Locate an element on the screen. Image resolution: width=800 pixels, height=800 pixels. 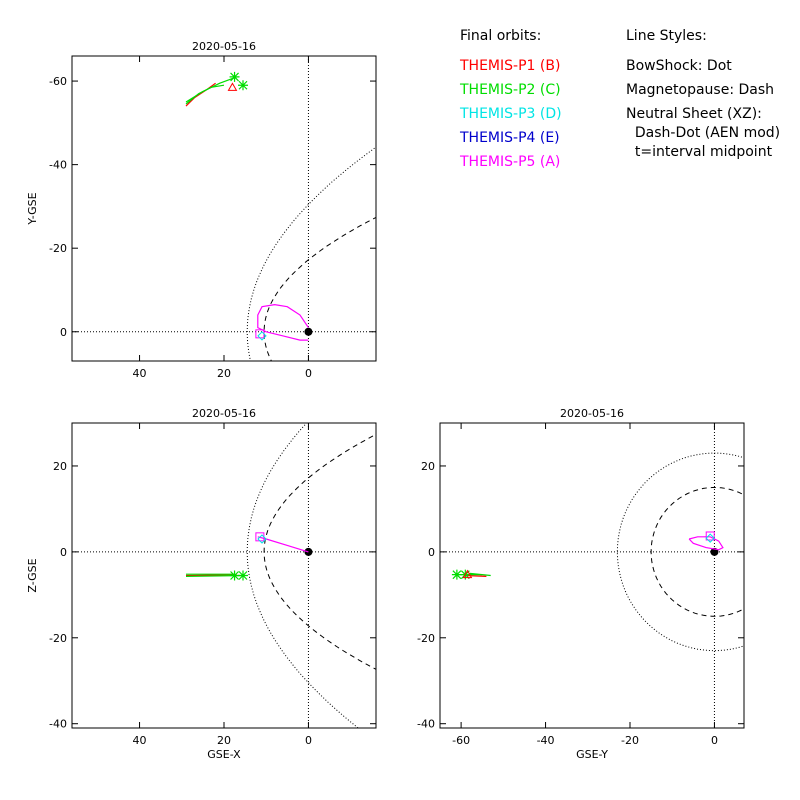
style-magnetopause: Magnetopause: Dash is located at coordinates (700, 90).